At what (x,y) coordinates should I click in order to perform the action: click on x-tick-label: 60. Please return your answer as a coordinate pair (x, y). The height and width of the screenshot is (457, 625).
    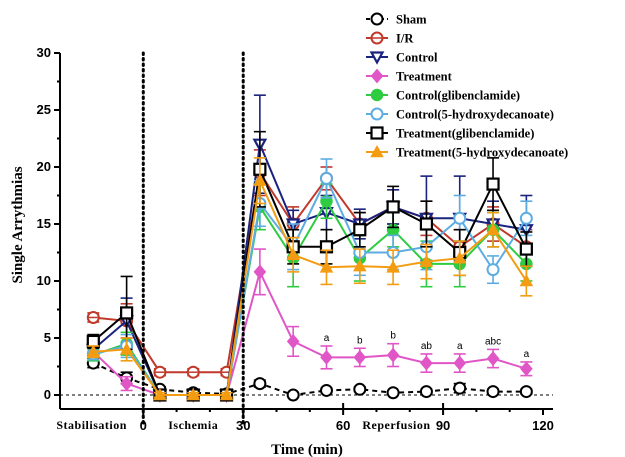
    Looking at the image, I should click on (343, 425).